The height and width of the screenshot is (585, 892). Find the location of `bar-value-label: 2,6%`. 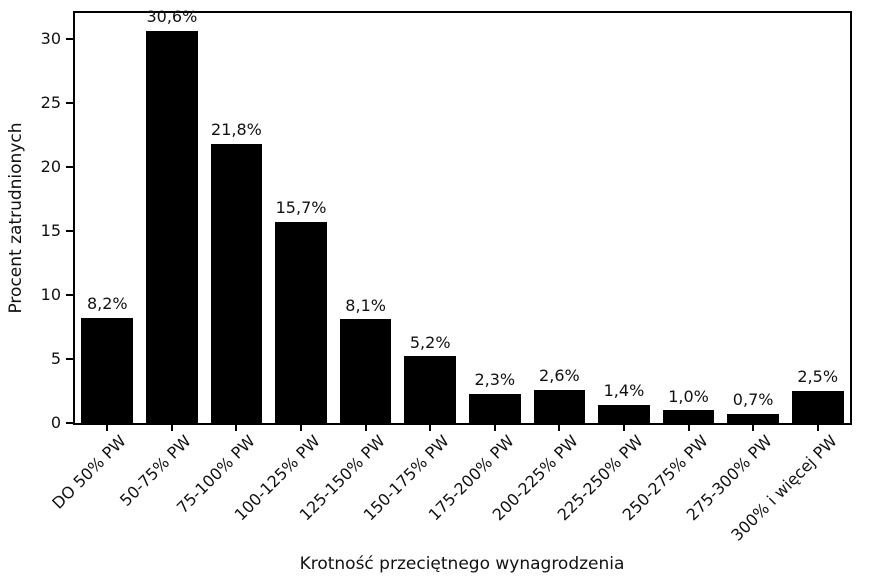

bar-value-label: 2,6% is located at coordinates (559, 376).